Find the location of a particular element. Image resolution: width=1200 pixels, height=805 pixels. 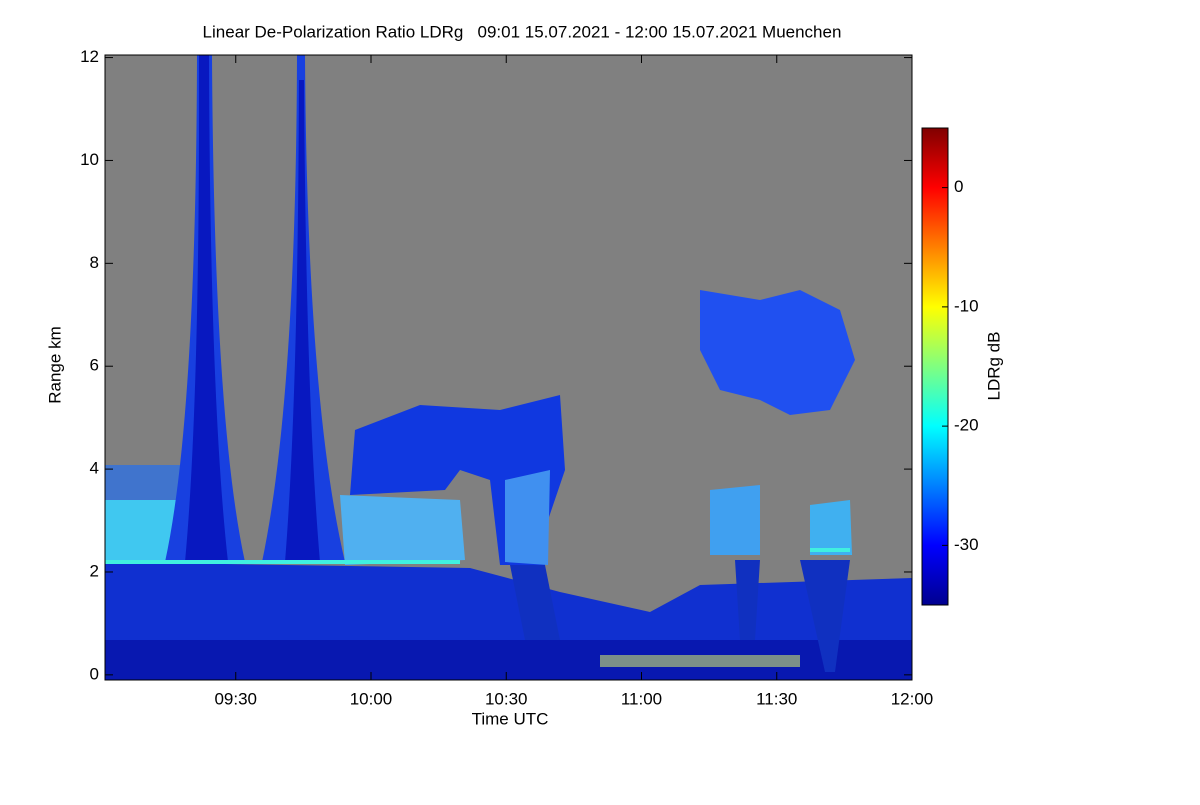

x-tick-label: 10:00 is located at coordinates (371, 698).